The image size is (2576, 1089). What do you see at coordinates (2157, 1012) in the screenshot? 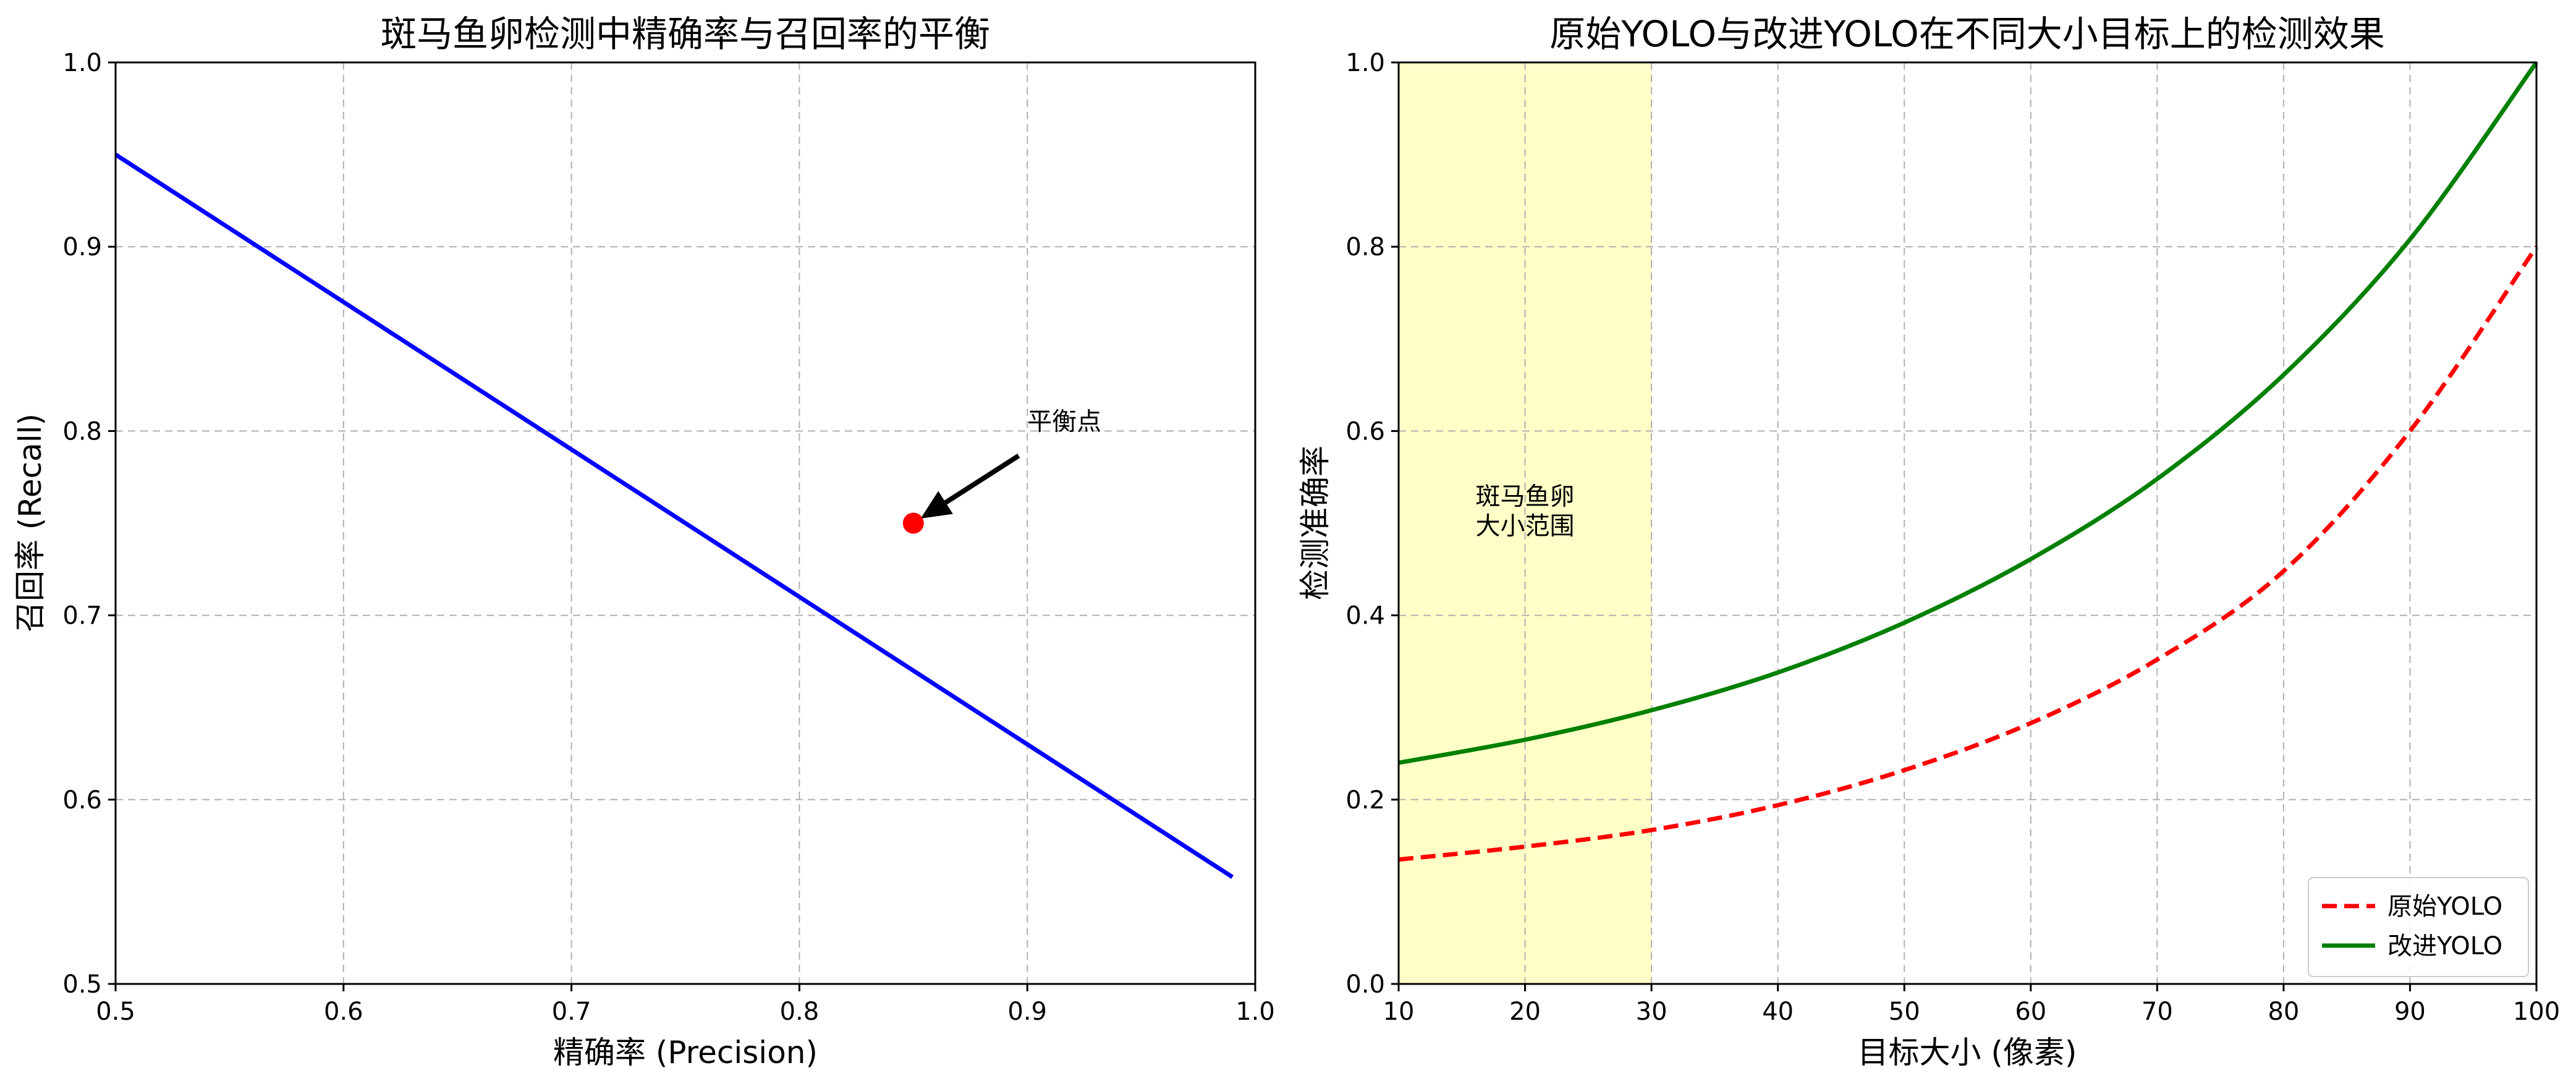
I see `x-tick-label: 70` at bounding box center [2157, 1012].